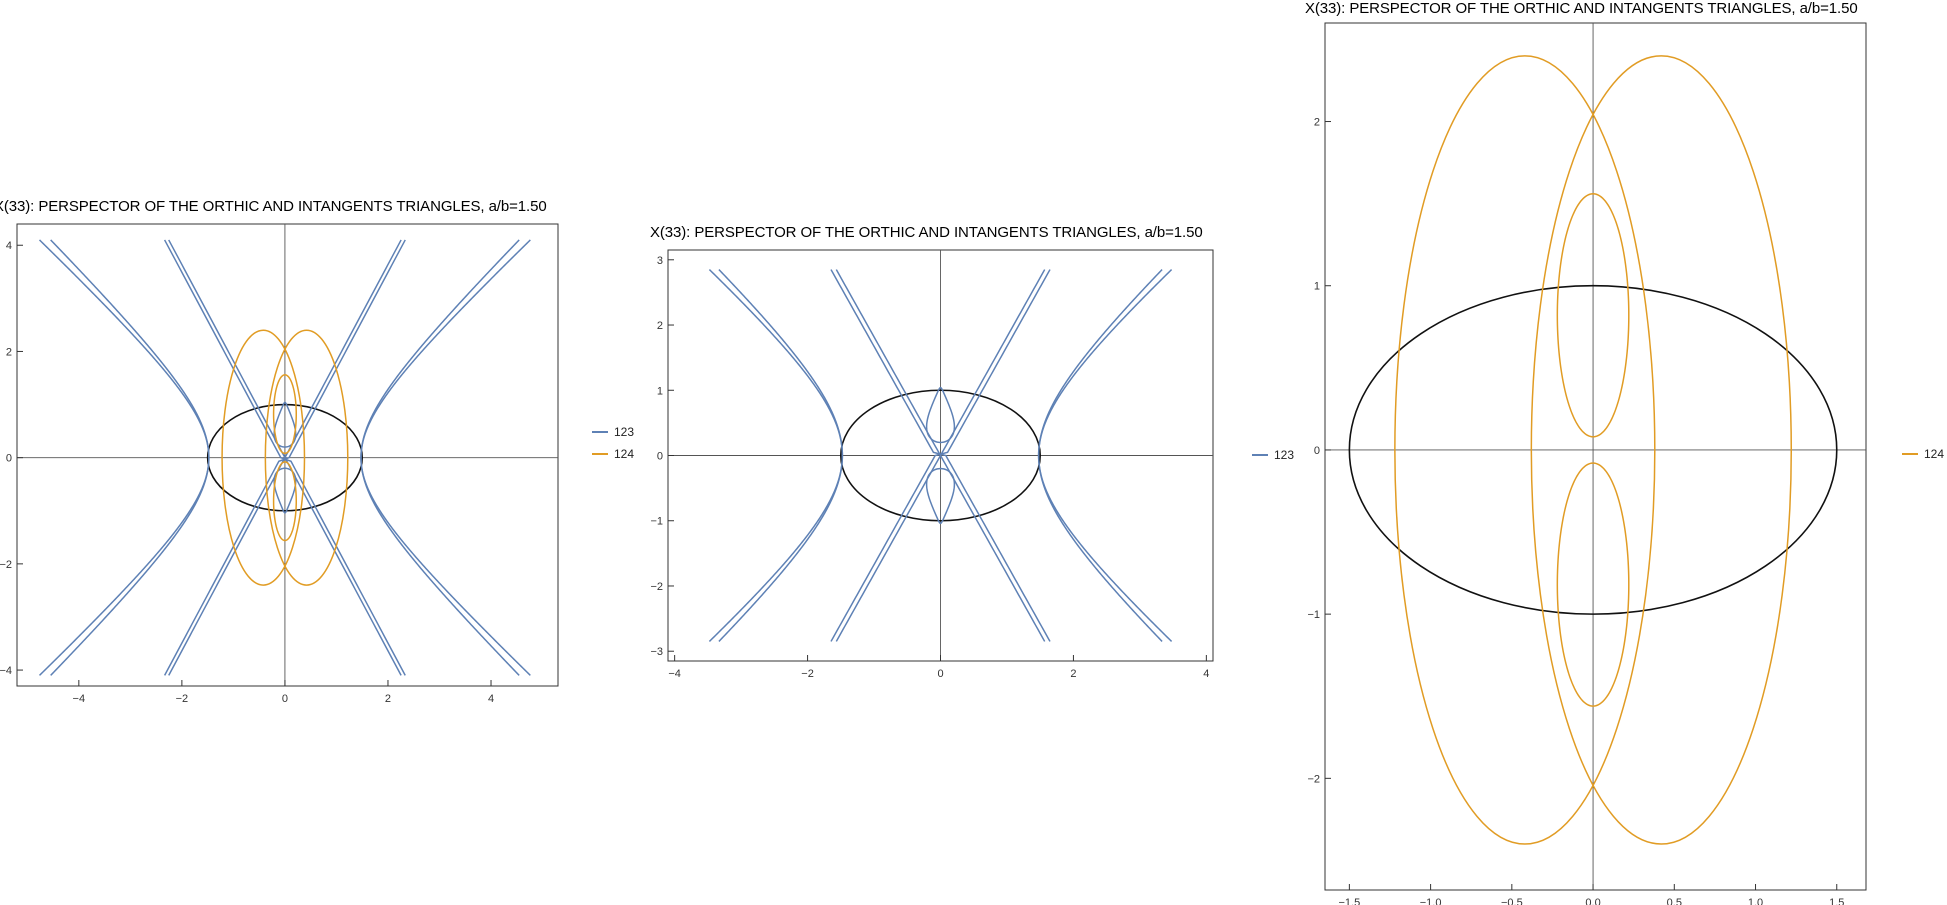 Image resolution: width=1947 pixels, height=905 pixels. What do you see at coordinates (6, 671) in the screenshot?
I see `y-tick-label: −4` at bounding box center [6, 671].